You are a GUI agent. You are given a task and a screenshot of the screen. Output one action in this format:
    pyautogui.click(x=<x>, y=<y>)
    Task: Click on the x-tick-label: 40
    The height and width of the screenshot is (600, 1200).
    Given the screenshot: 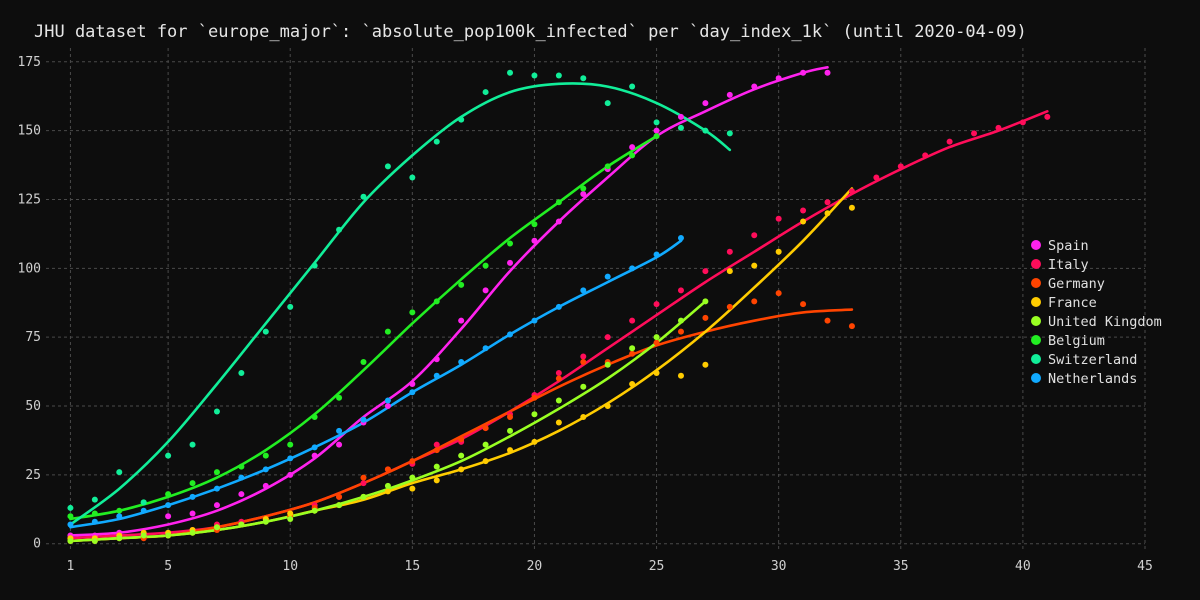 What is the action you would take?
    pyautogui.click(x=1023, y=566)
    